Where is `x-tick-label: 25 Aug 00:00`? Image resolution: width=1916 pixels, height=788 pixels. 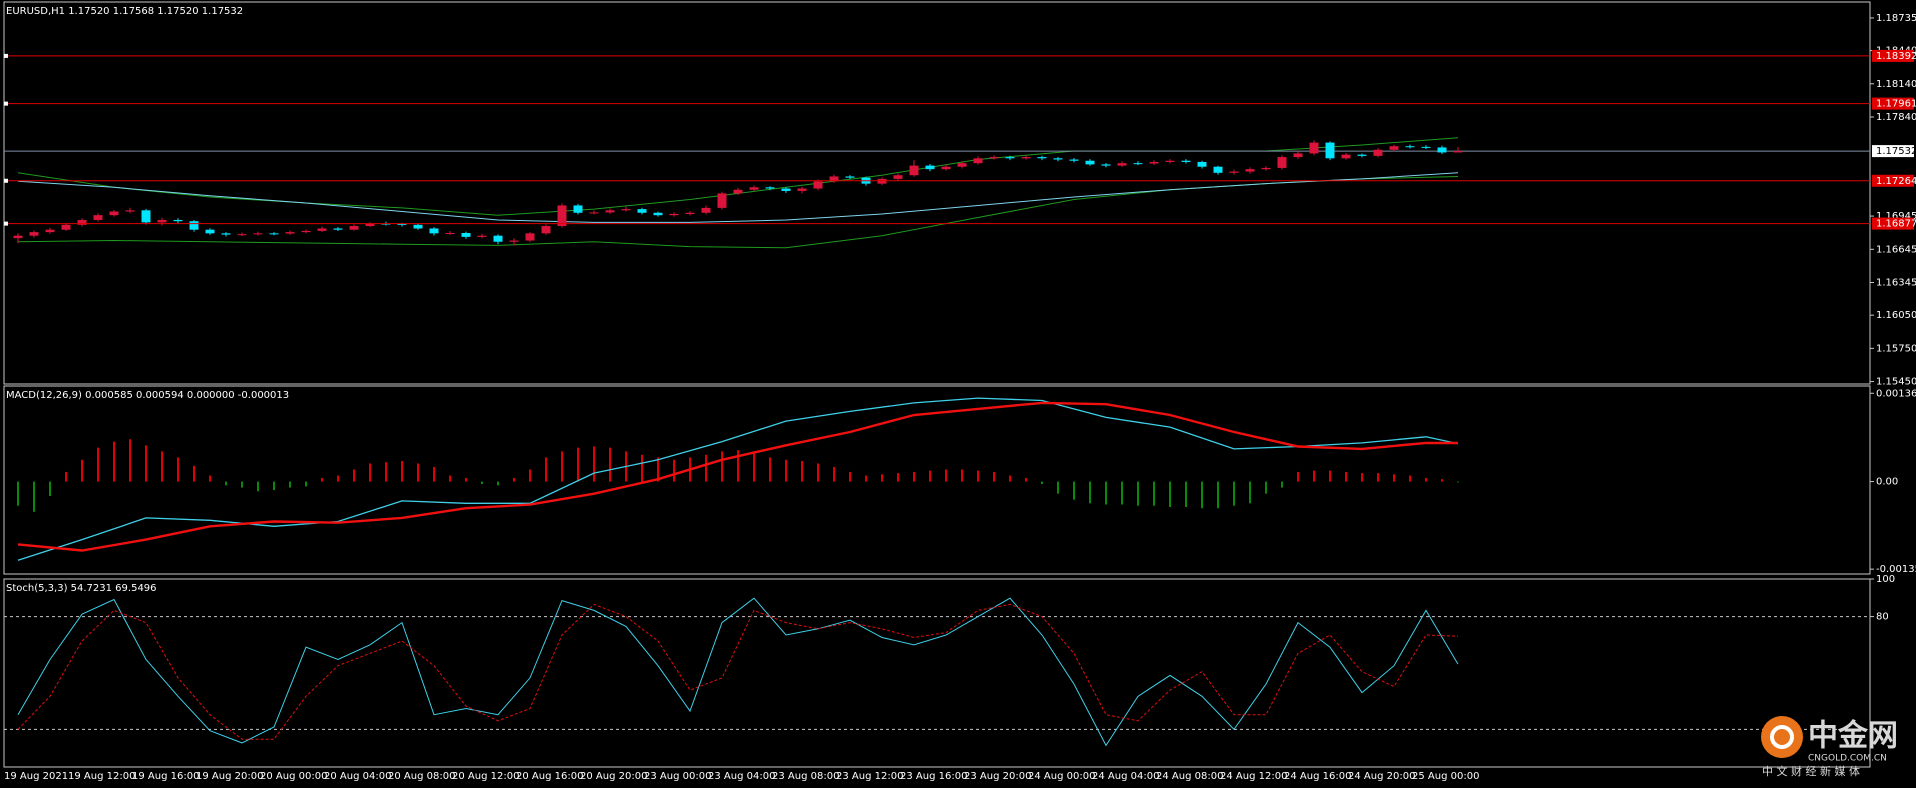 x-tick-label: 25 Aug 00:00 is located at coordinates (1445, 776).